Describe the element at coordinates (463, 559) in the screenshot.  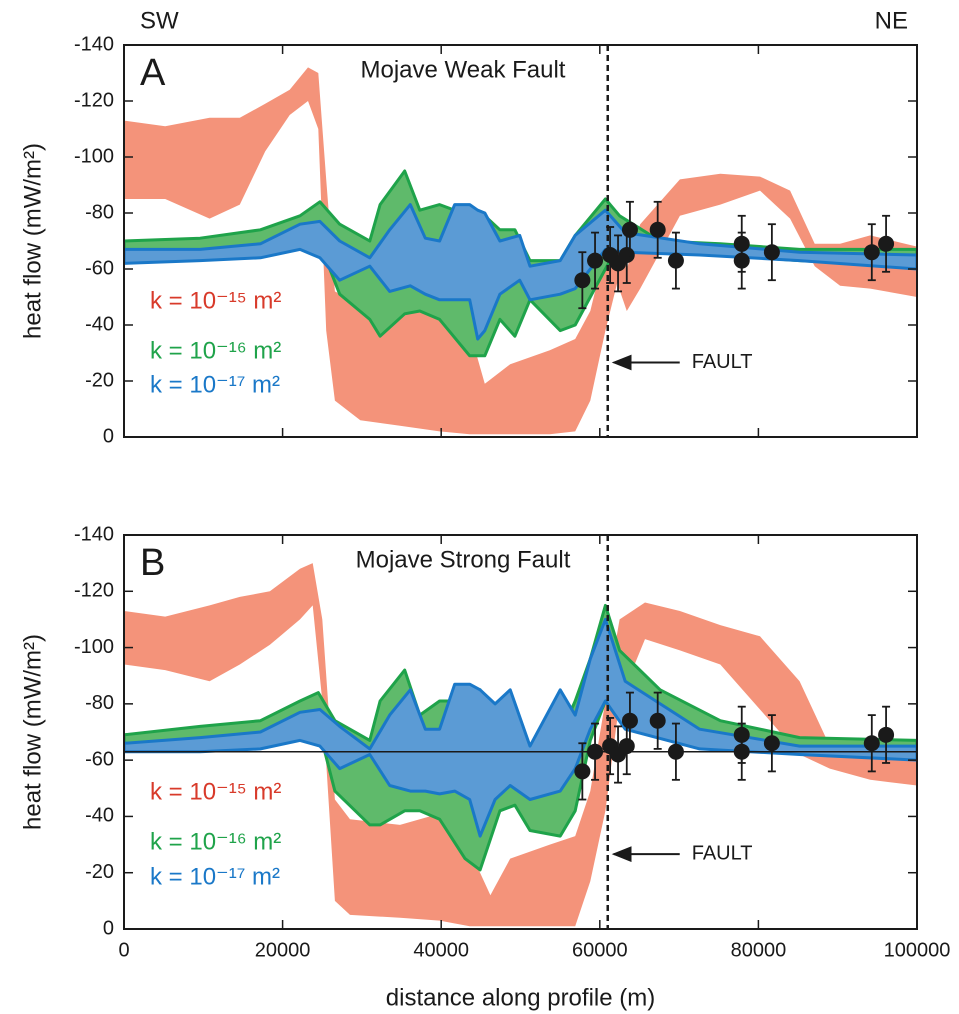
I see `panel-title: Mojave Strong Fault` at that location.